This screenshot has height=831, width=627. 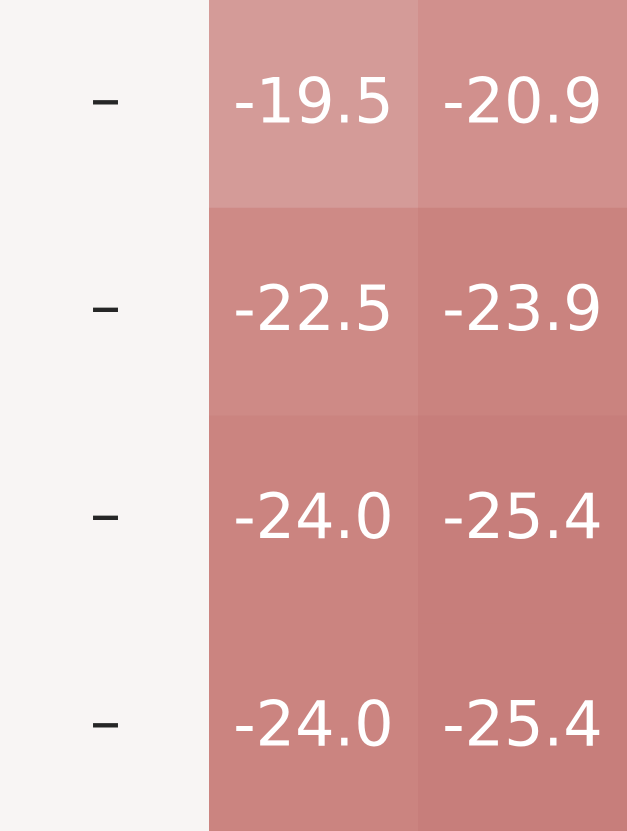 What do you see at coordinates (313, 100) in the screenshot?
I see `cell-value-label: -19.5` at bounding box center [313, 100].